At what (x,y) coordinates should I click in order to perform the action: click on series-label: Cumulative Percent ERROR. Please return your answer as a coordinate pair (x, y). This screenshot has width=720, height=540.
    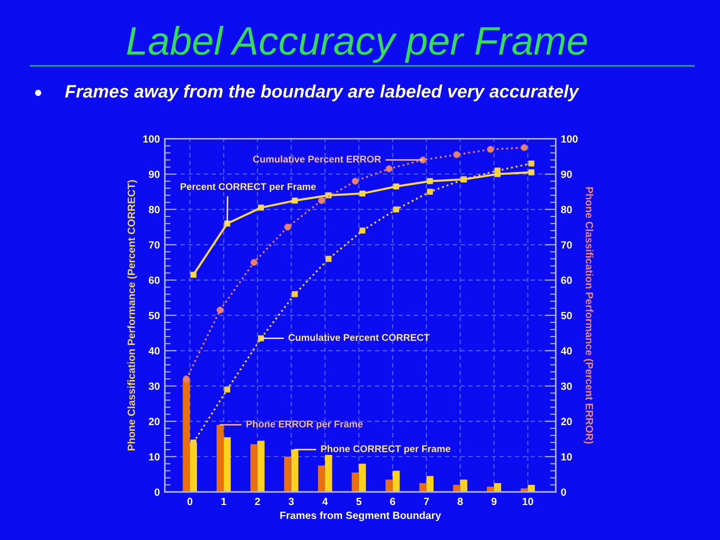
    Looking at the image, I should click on (317, 159).